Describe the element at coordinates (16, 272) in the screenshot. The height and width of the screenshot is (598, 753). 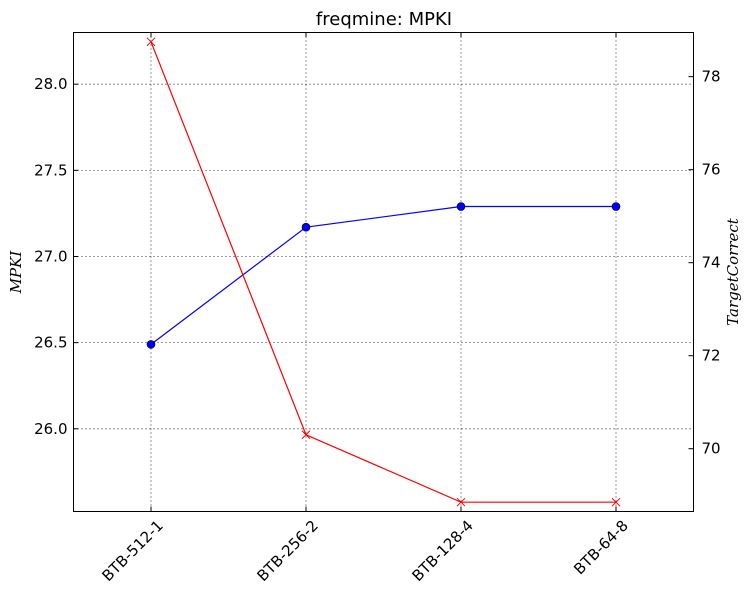
I see `y-axis-label: MPKI` at that location.